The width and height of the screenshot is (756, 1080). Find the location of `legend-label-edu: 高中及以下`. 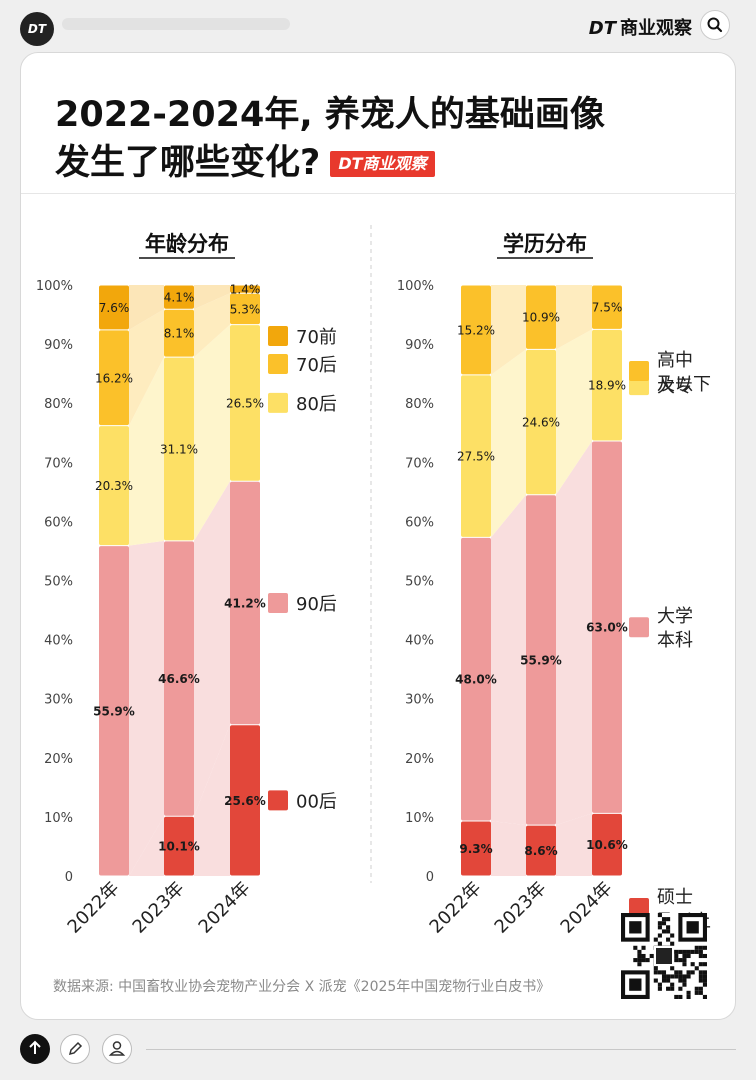

legend-label-edu: 高中及以下 is located at coordinates (684, 372).